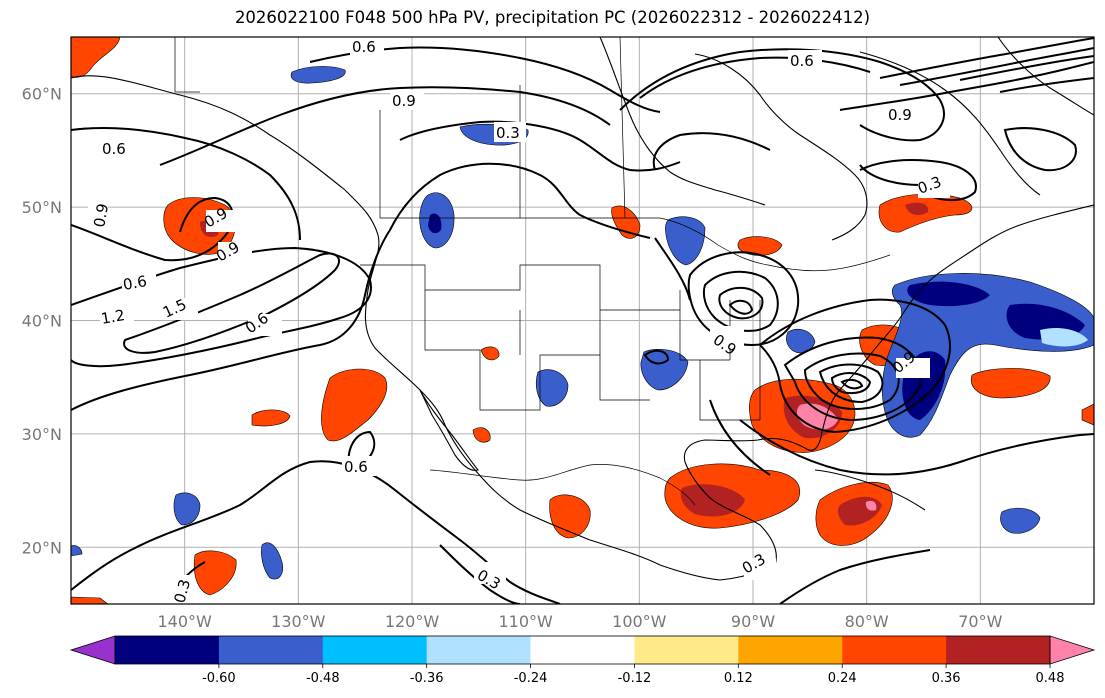  I want to click on colorbar-tick-label: -0.36, so click(427, 678).